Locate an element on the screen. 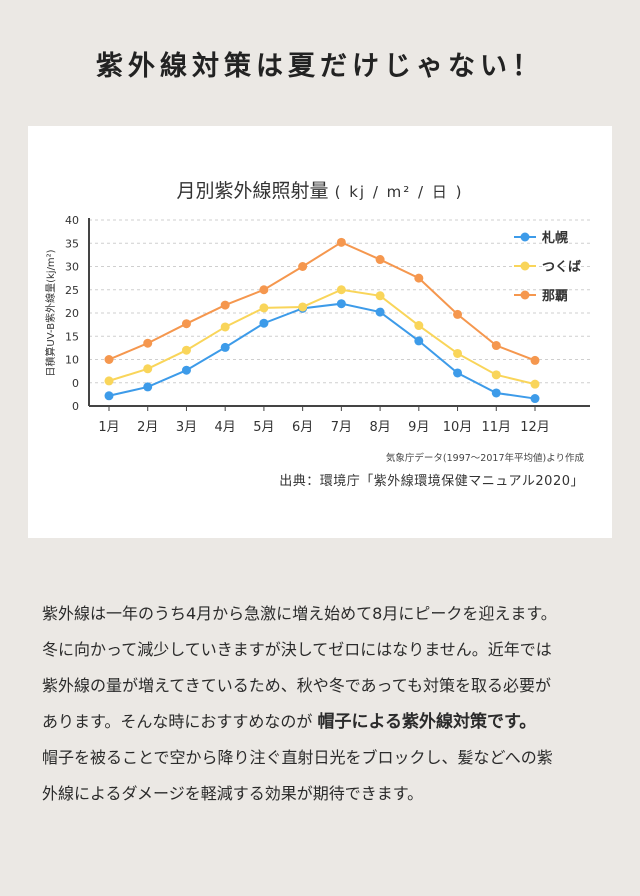 The width and height of the screenshot is (640, 896). chart-title-unit: ( kj / m² / 日 ) is located at coordinates (399, 192).